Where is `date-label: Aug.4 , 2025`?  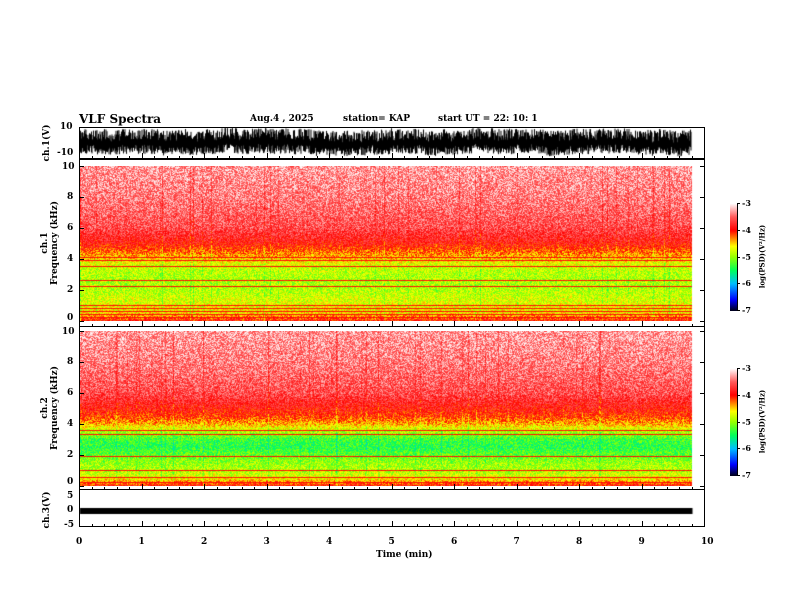 date-label: Aug.4 , 2025 is located at coordinates (282, 119).